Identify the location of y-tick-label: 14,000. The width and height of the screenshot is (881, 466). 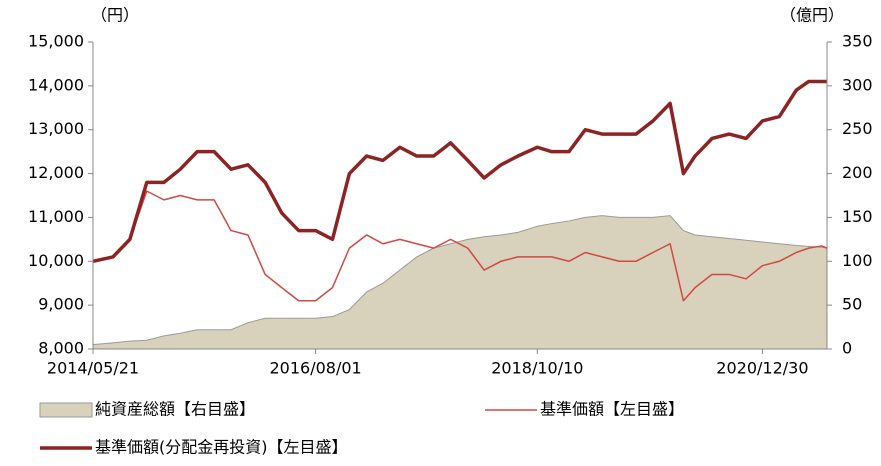
(56, 84).